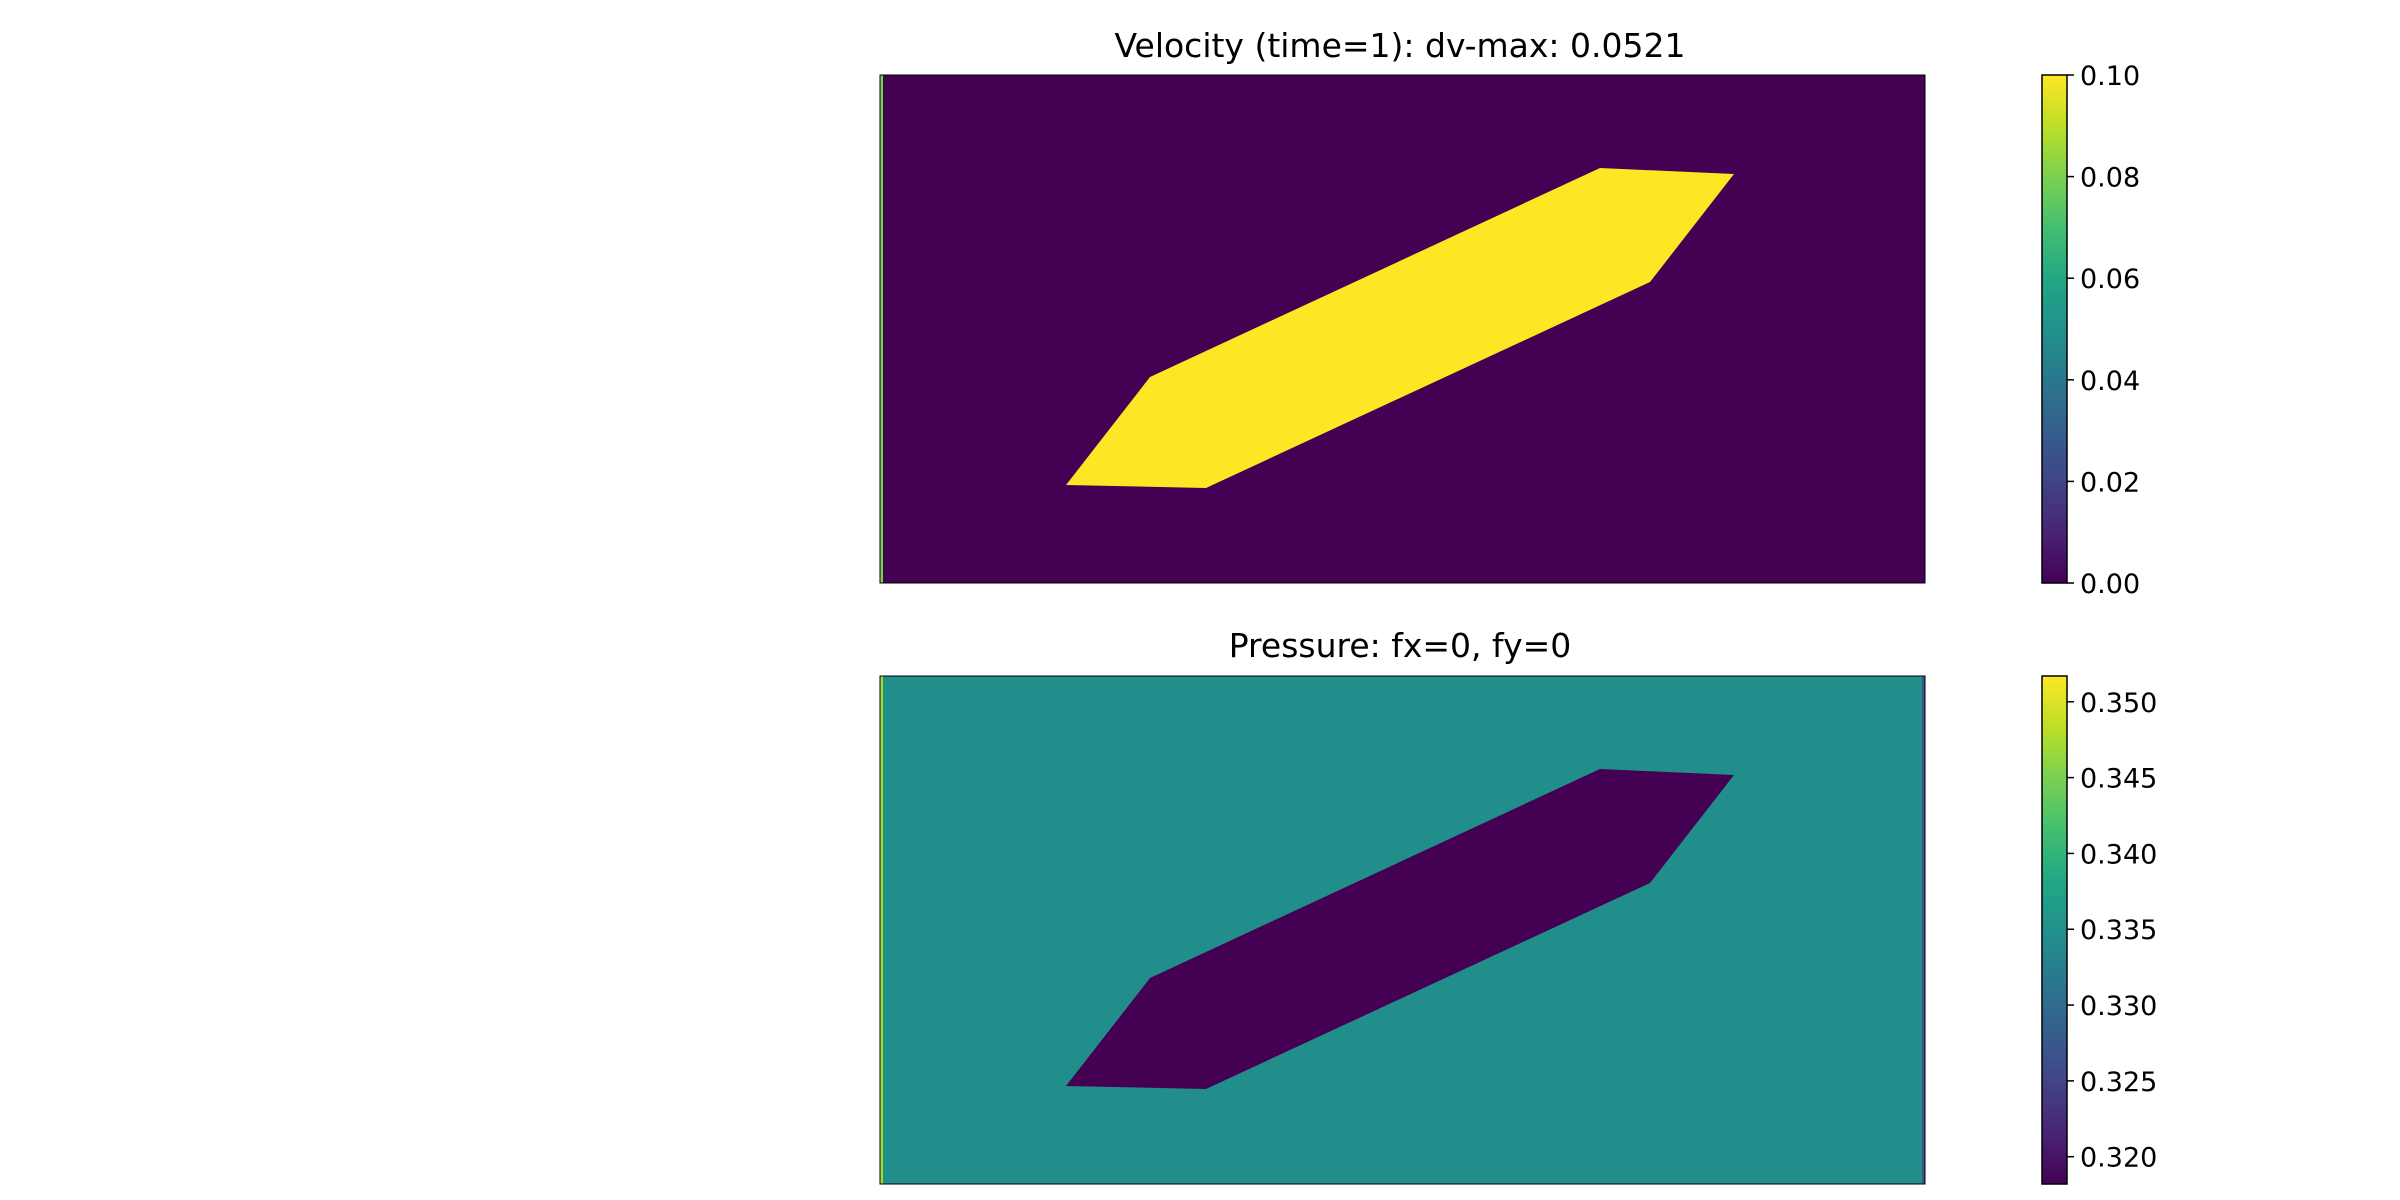  I want to click on velocity-colorbar-tick-label: 0.00, so click(2110, 584).